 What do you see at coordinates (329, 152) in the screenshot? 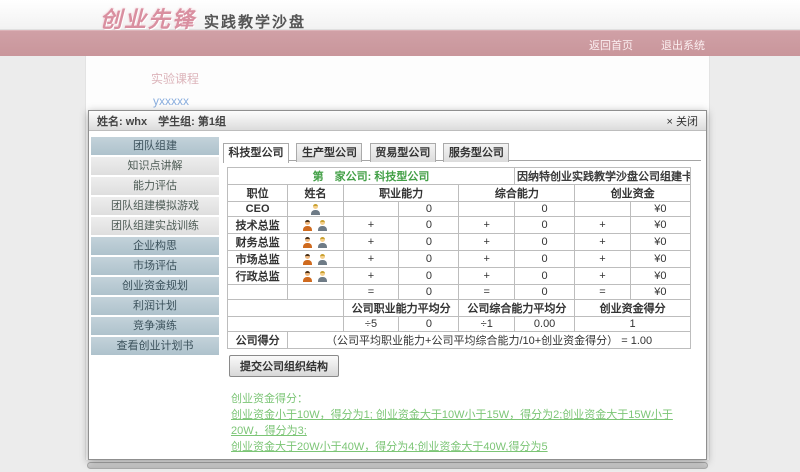
I see `tab-production-company: 生产型公司` at bounding box center [329, 152].